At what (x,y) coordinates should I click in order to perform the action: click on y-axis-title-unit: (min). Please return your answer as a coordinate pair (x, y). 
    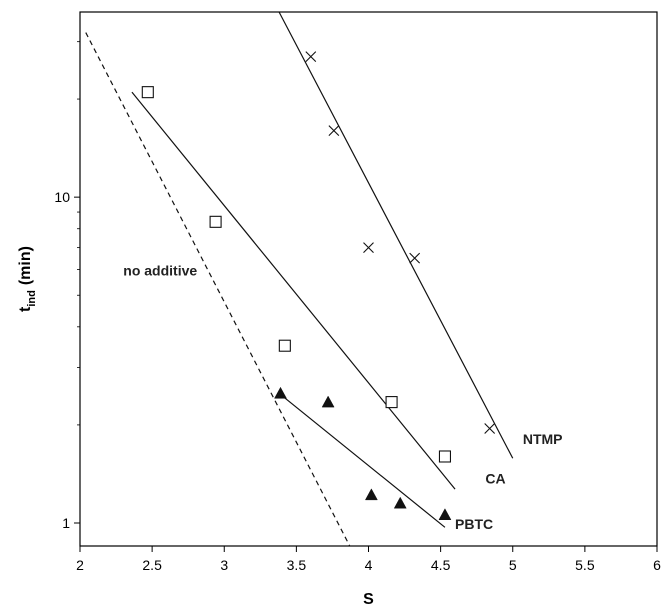
    Looking at the image, I should click on (25, 265).